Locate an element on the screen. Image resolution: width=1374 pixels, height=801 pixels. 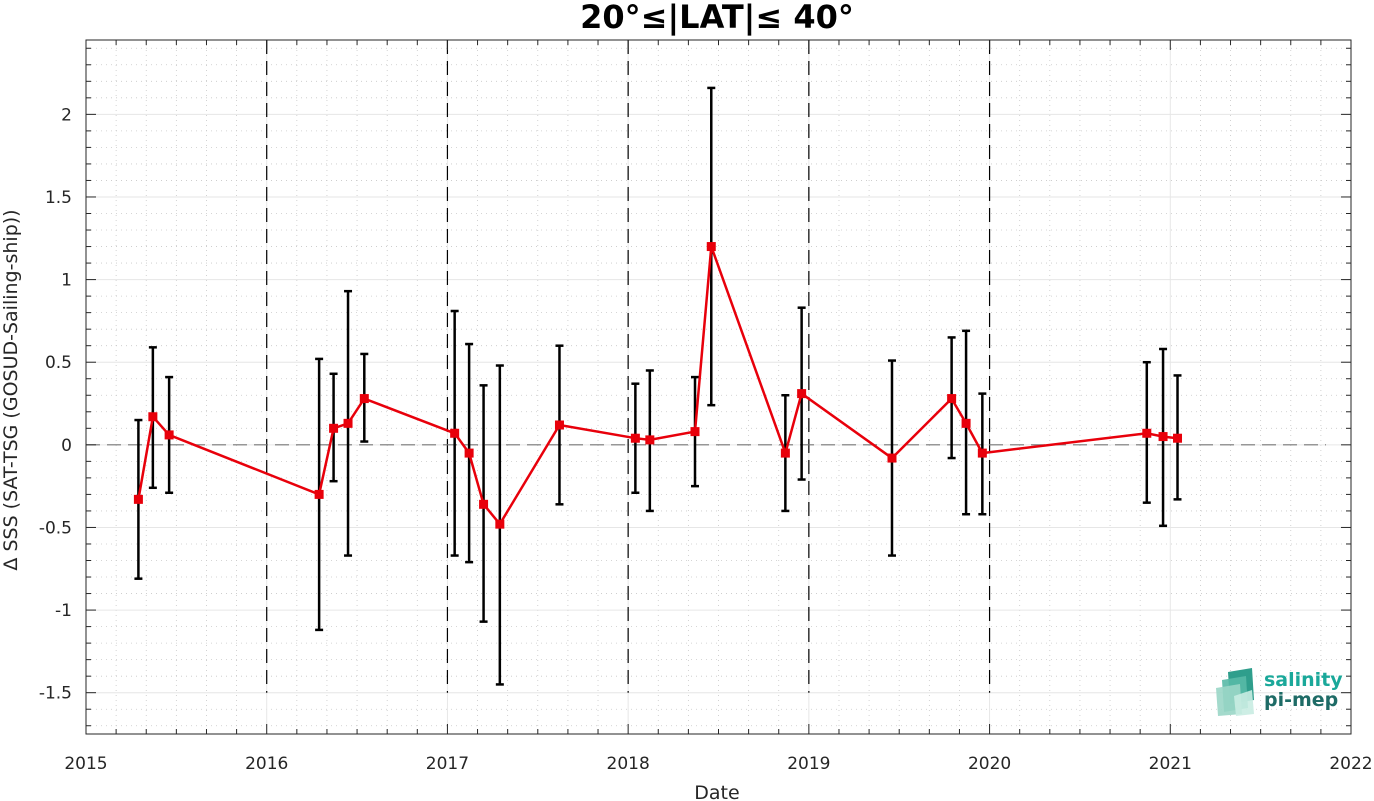
x-tick-label: 2019 is located at coordinates (808, 764).